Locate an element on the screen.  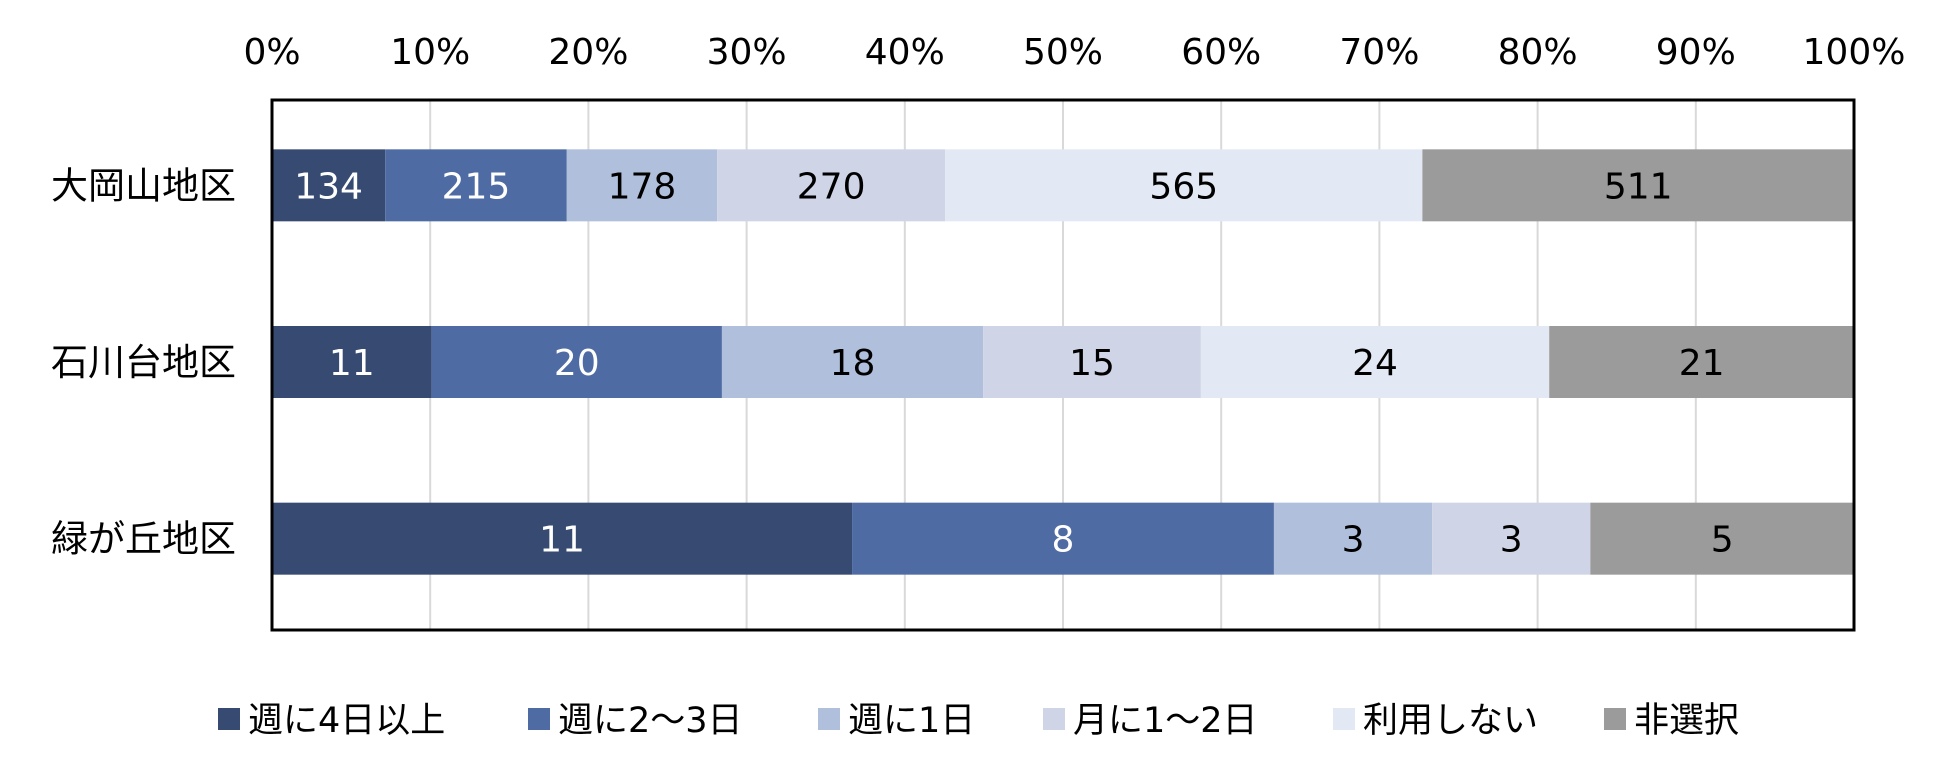
data-label: 24 is located at coordinates (1375, 363).